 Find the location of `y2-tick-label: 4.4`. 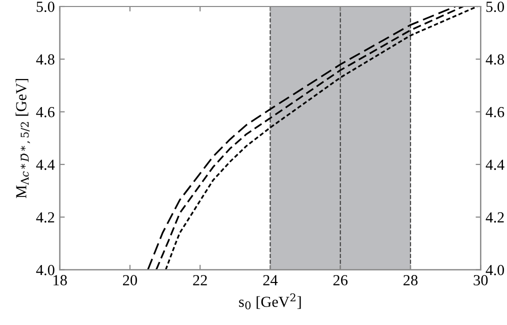

y2-tick-label: 4.4 is located at coordinates (495, 165).